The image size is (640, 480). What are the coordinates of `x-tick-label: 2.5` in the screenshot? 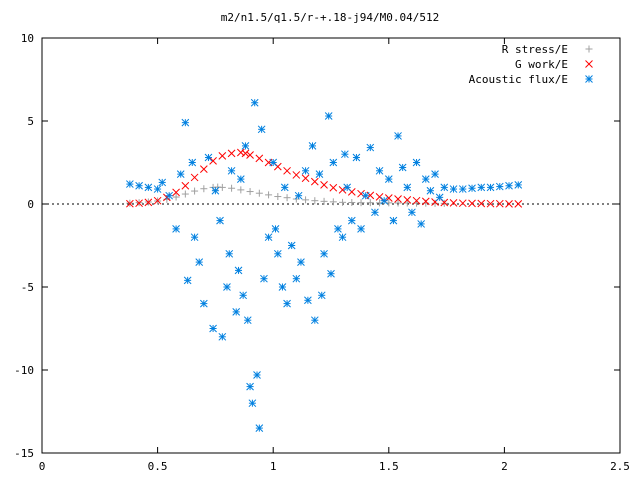 It's located at (620, 466).